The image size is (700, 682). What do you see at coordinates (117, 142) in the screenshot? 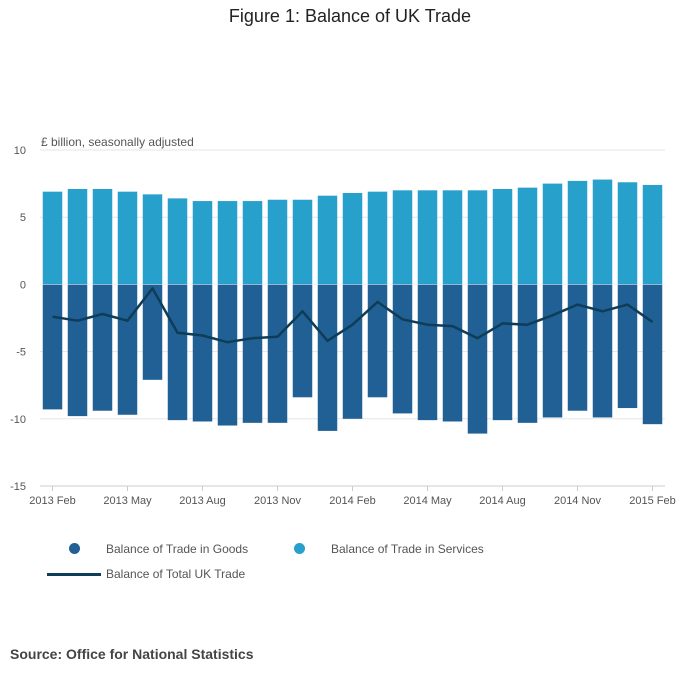
I see `y-axis-label: £ billion, seasonally adjusted` at bounding box center [117, 142].